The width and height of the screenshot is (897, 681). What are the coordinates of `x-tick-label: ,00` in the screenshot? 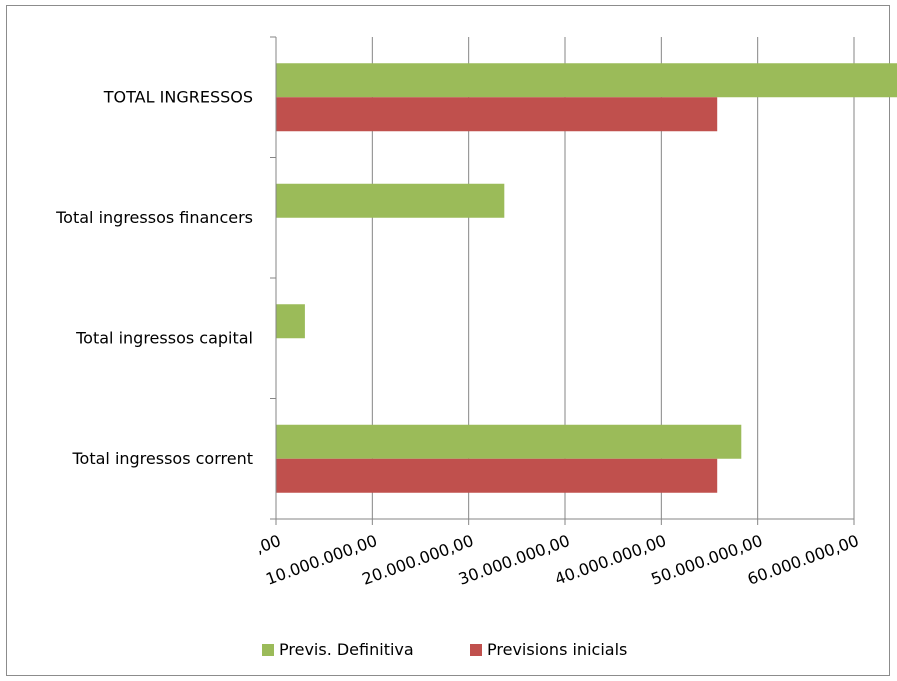 It's located at (268, 544).